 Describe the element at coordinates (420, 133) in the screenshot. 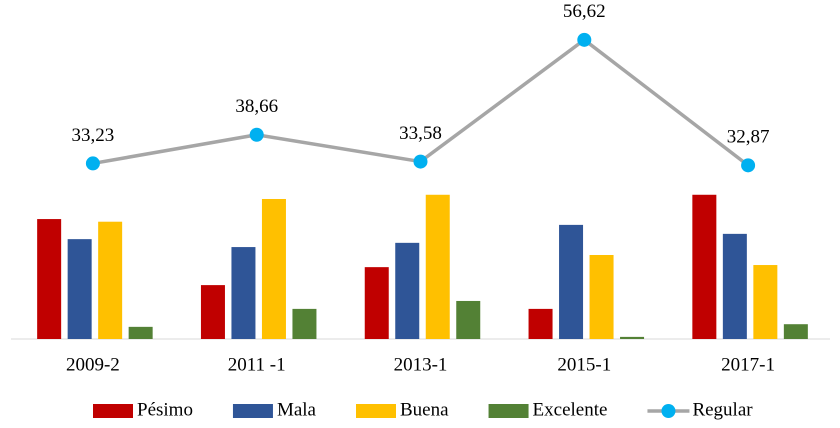

I see `data-label: 33,58` at that location.